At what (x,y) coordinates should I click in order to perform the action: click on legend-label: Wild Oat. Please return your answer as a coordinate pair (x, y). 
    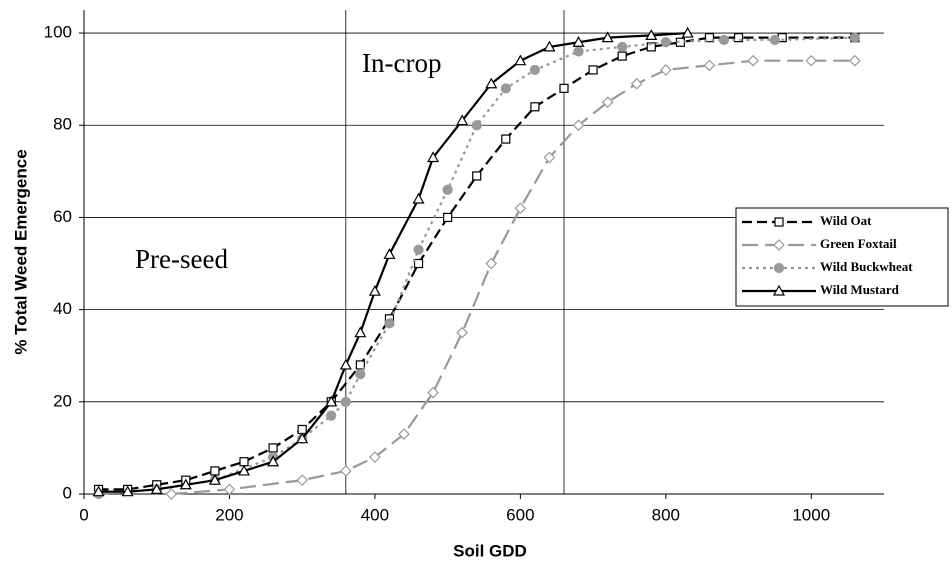
    Looking at the image, I should click on (846, 220).